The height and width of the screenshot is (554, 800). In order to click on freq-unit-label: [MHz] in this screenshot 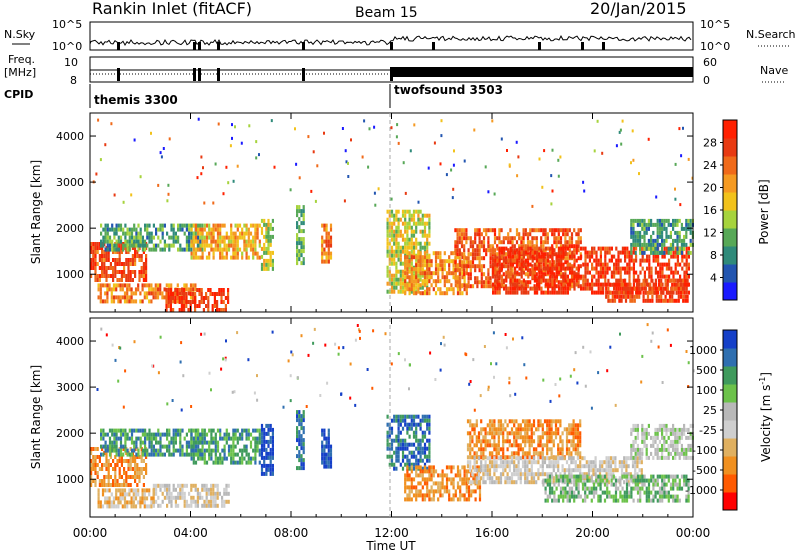, I will do `click(20, 72)`.